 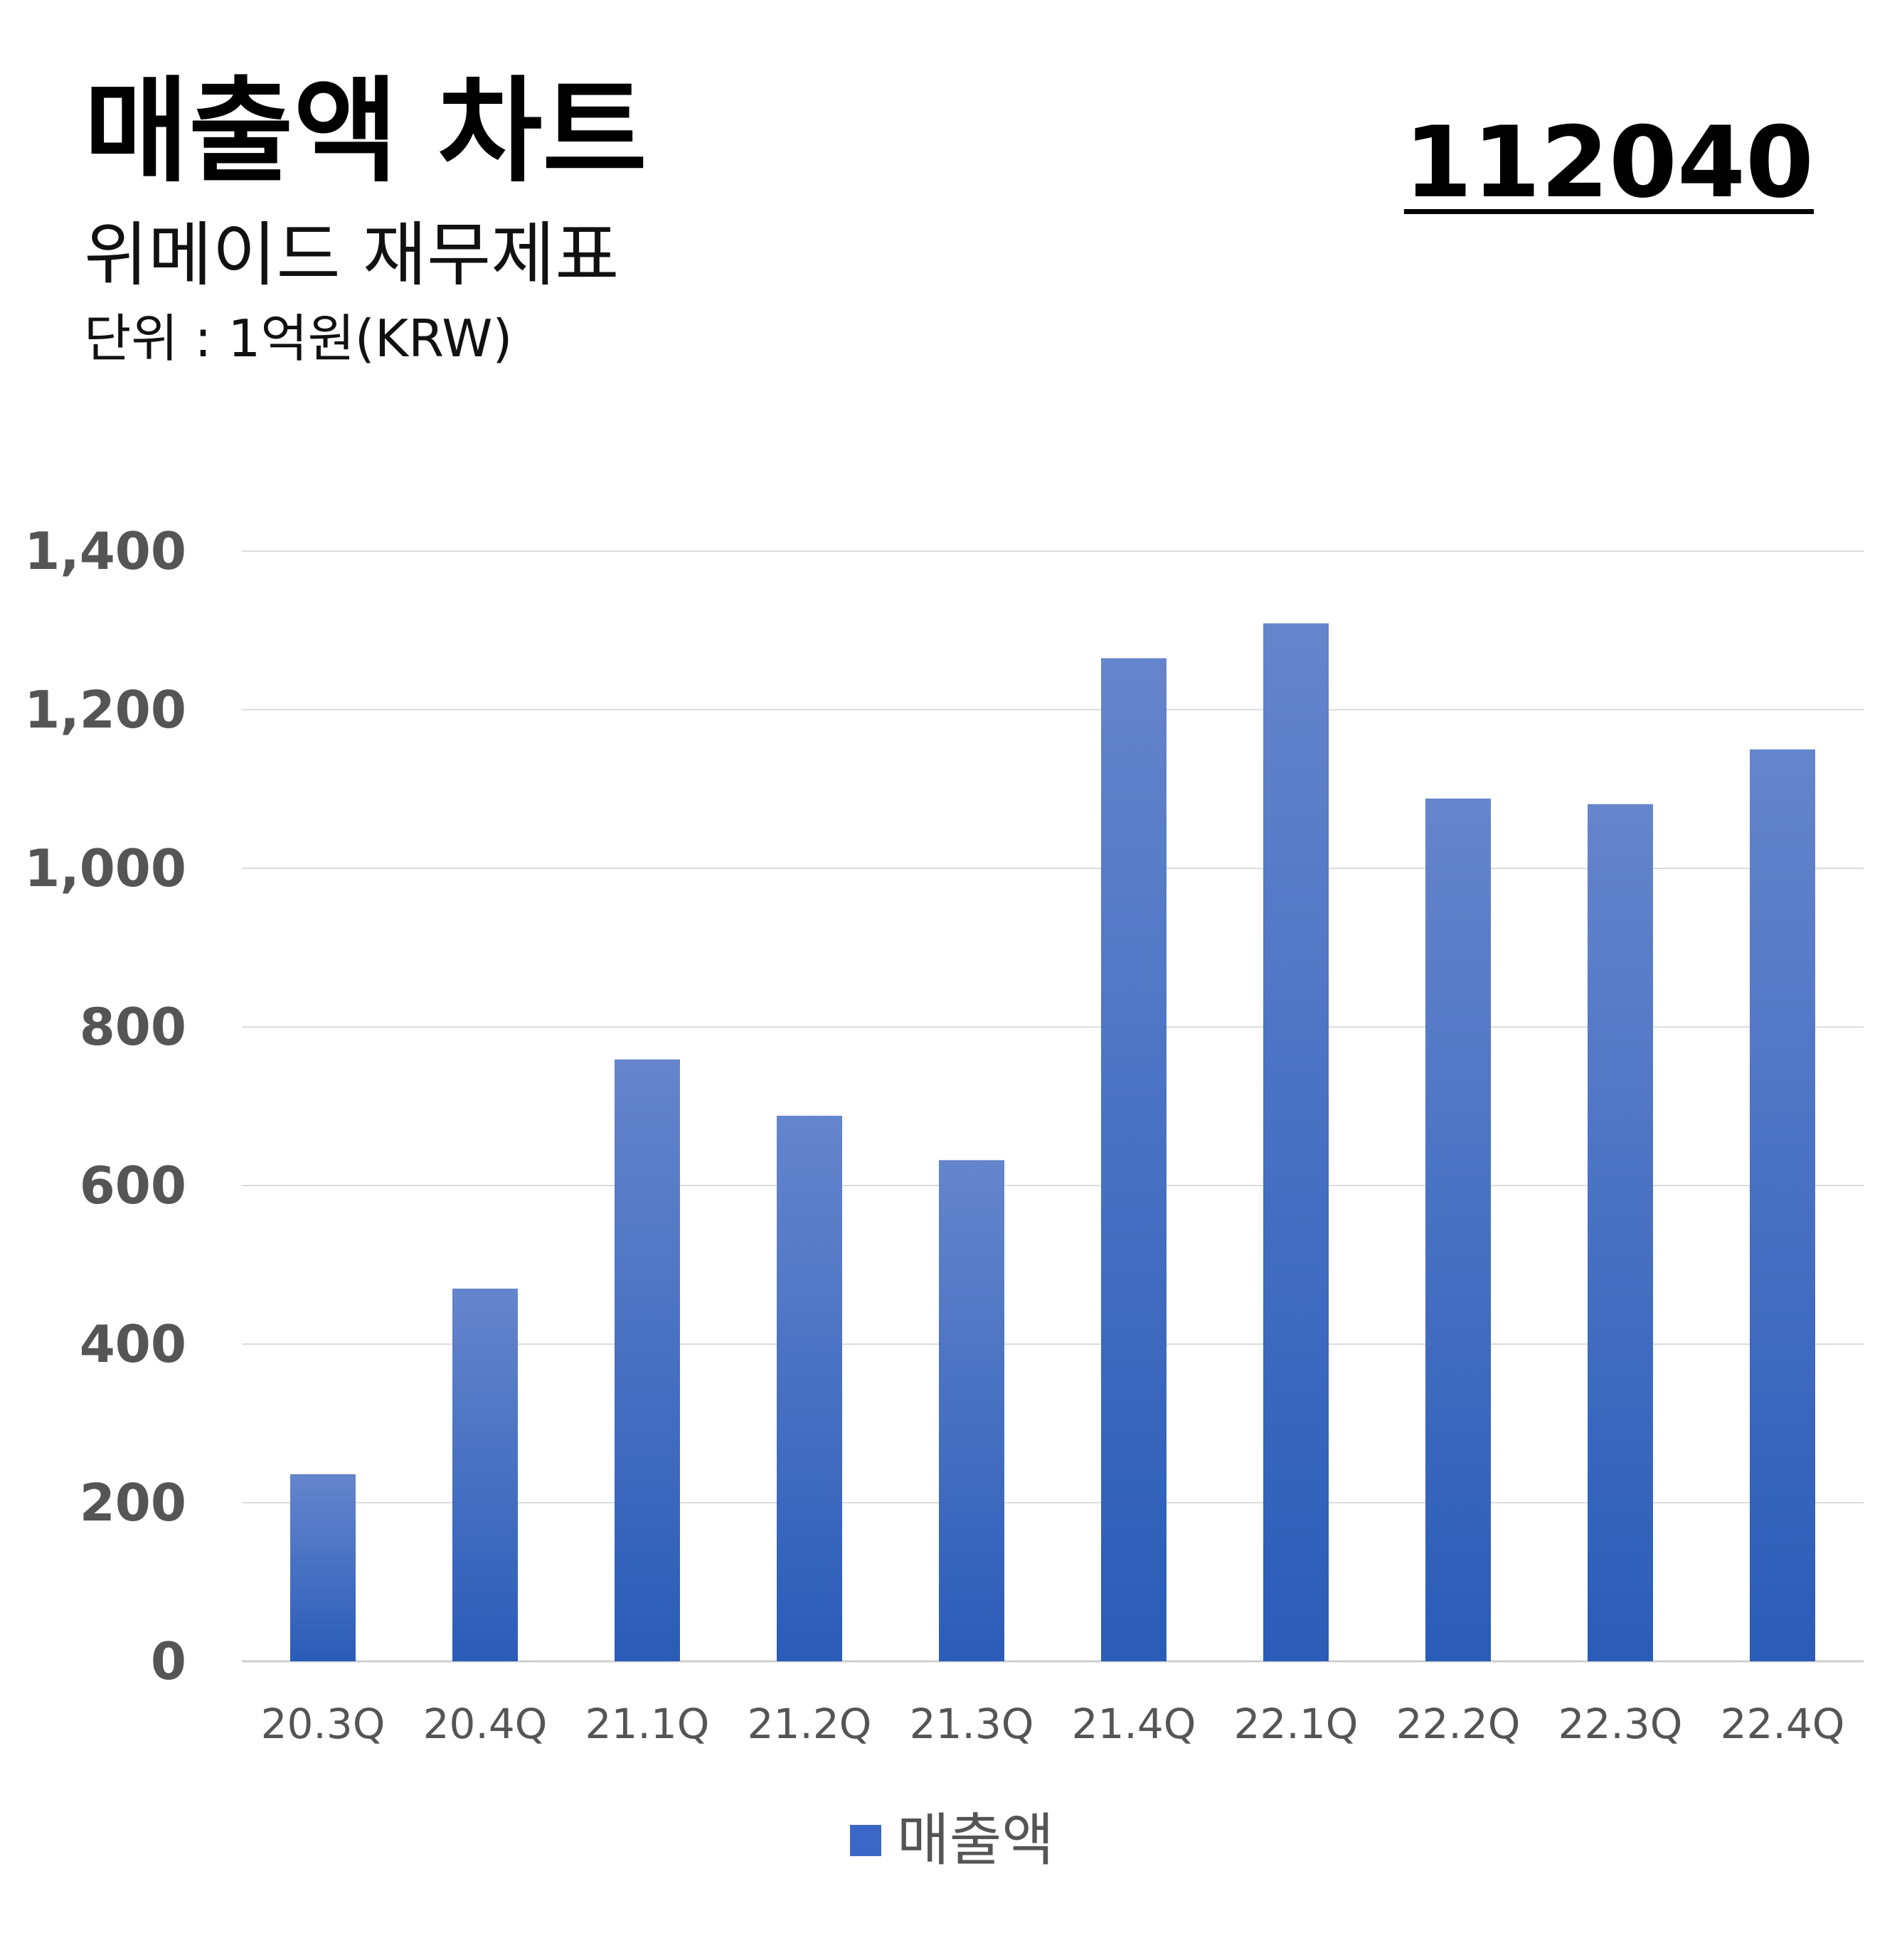 I want to click on legend-label: 매출액, so click(x=976, y=1840).